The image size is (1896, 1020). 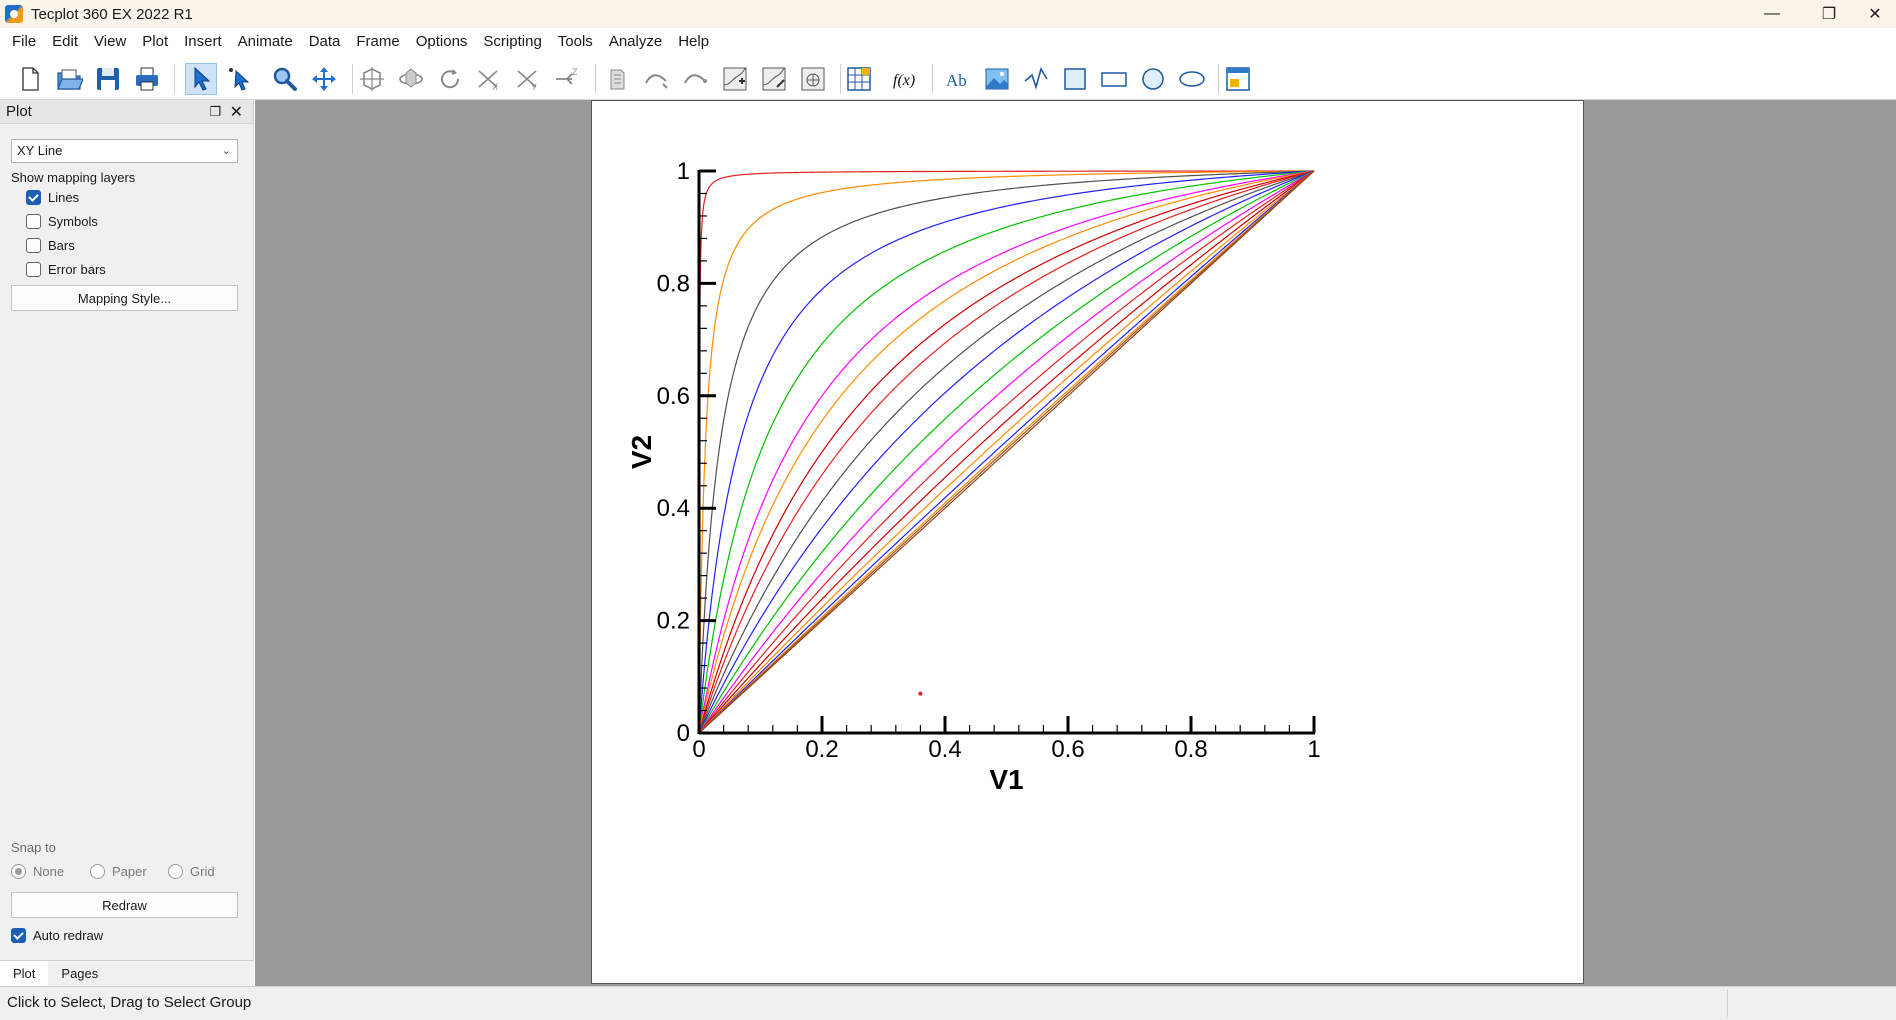 I want to click on close-button: ✕, so click(x=1875, y=14).